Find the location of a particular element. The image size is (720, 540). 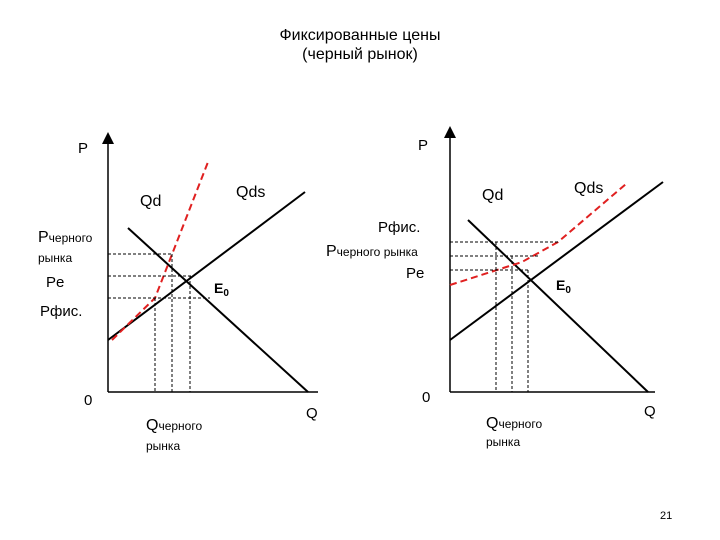

right-demand-label: Qd is located at coordinates (492, 195).